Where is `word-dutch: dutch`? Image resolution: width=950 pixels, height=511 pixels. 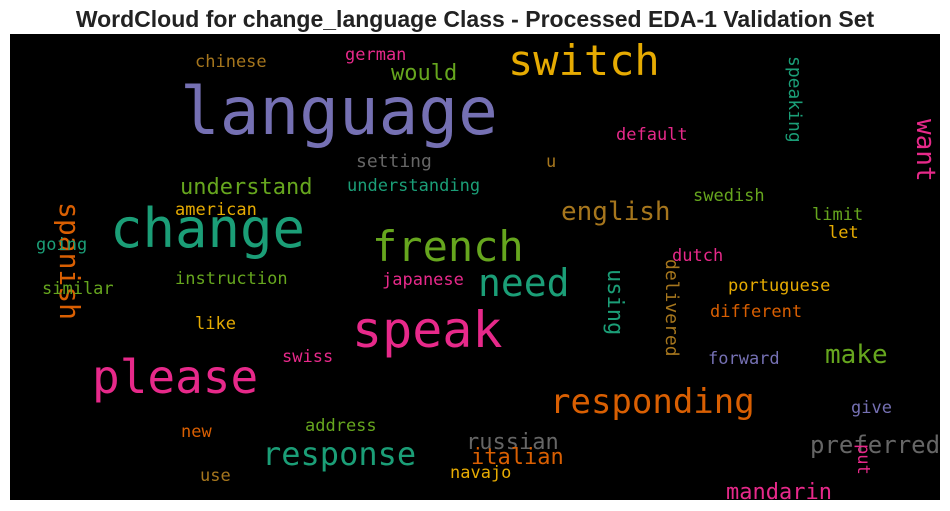
word-dutch: dutch is located at coordinates (697, 256).